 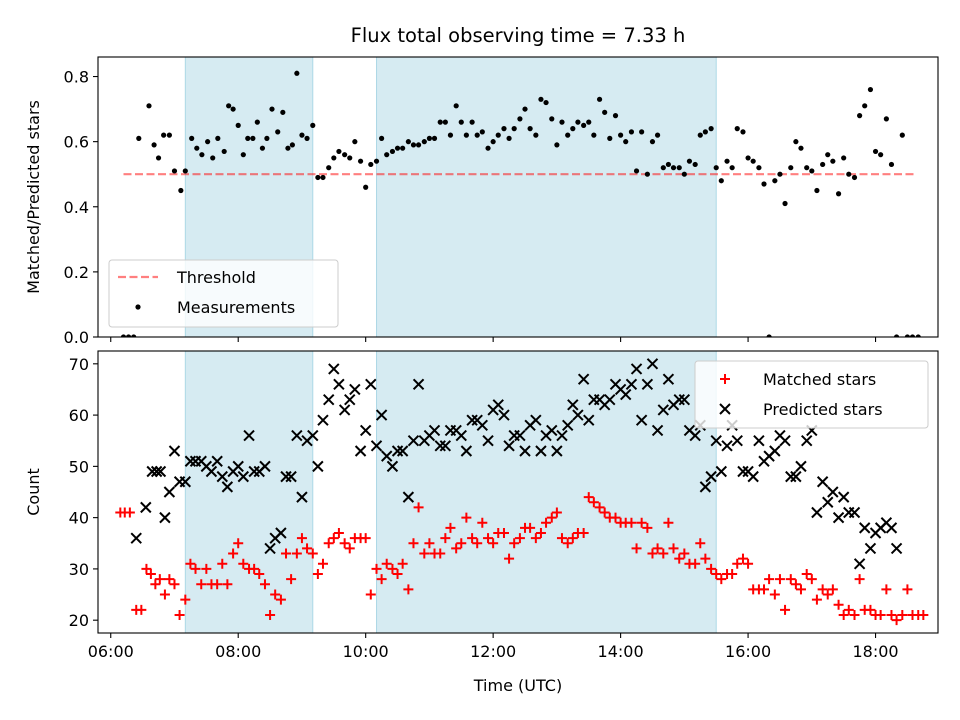 I want to click on legend-box, so click(x=223, y=293).